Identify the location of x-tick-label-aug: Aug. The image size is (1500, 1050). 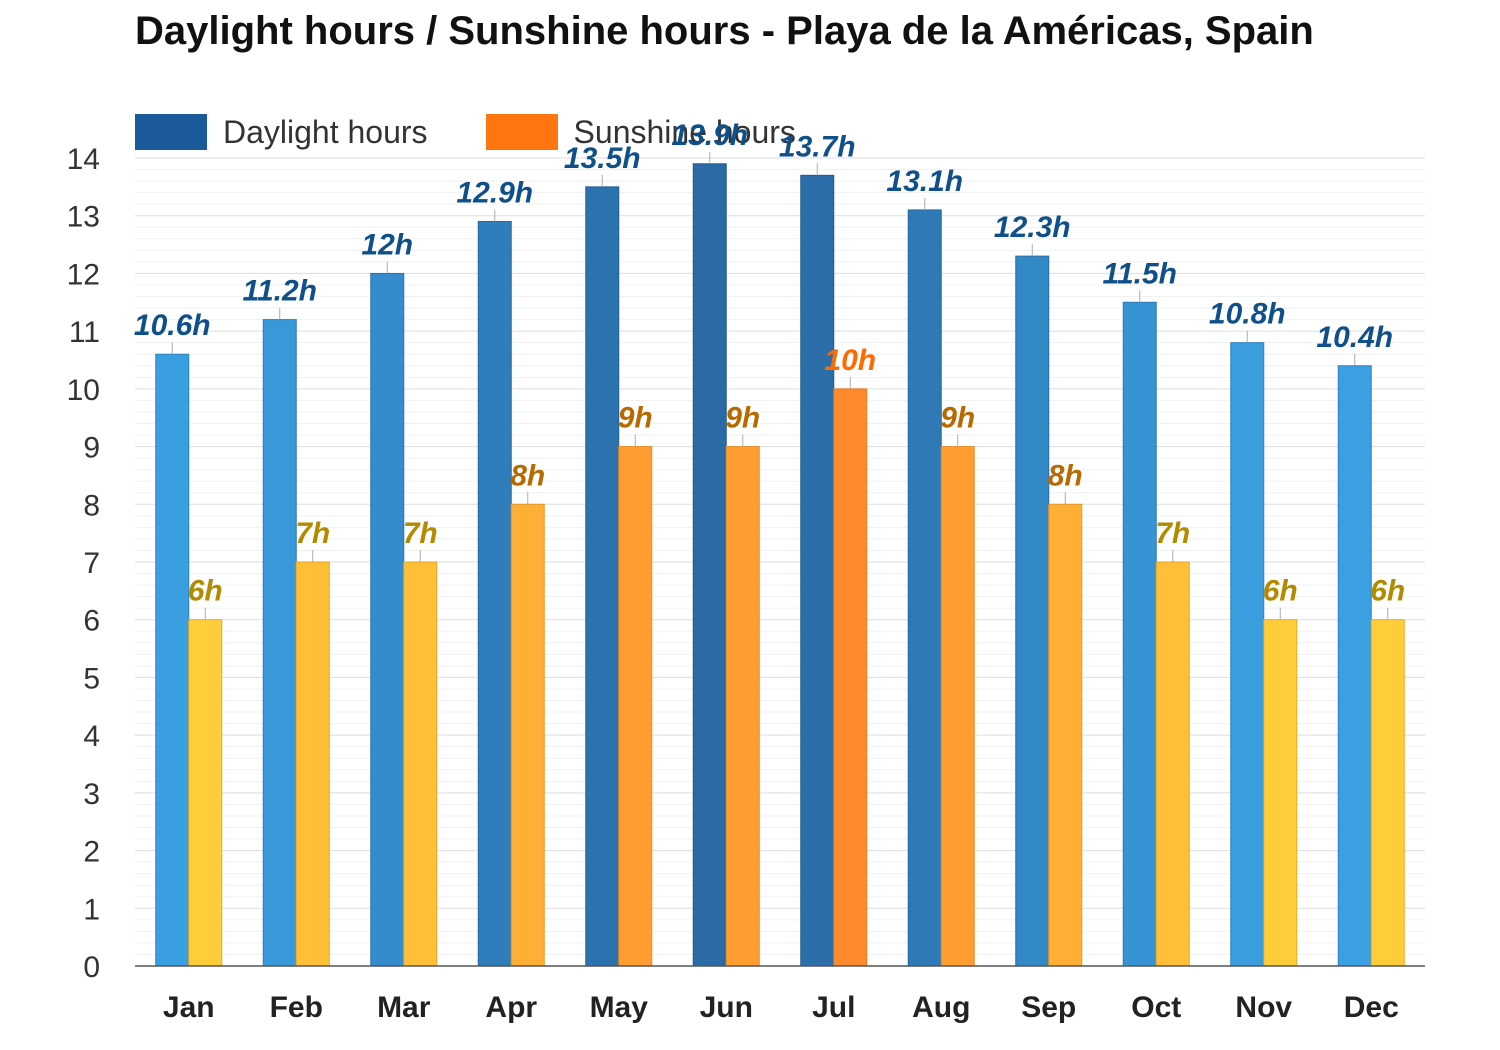
(941, 1007).